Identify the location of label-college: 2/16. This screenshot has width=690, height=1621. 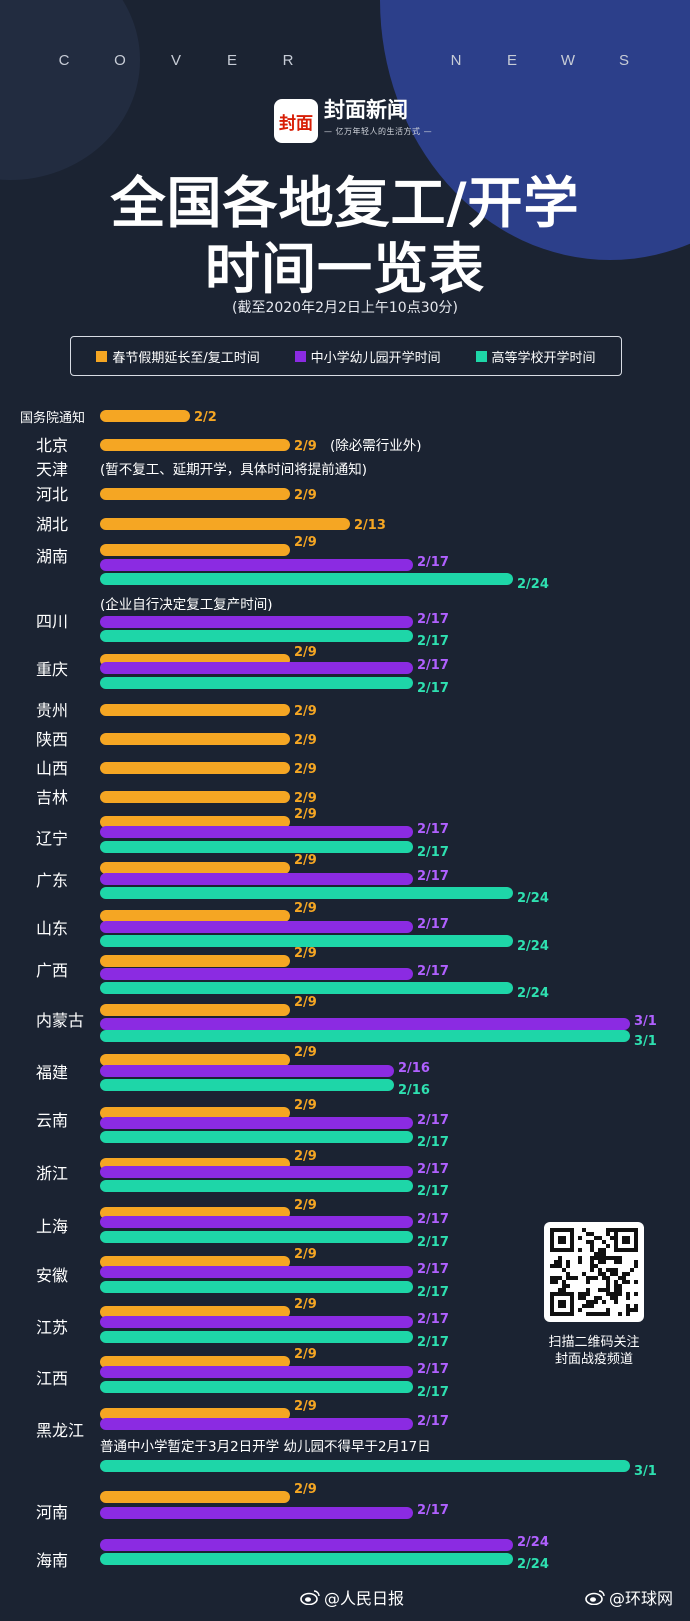
(414, 1090).